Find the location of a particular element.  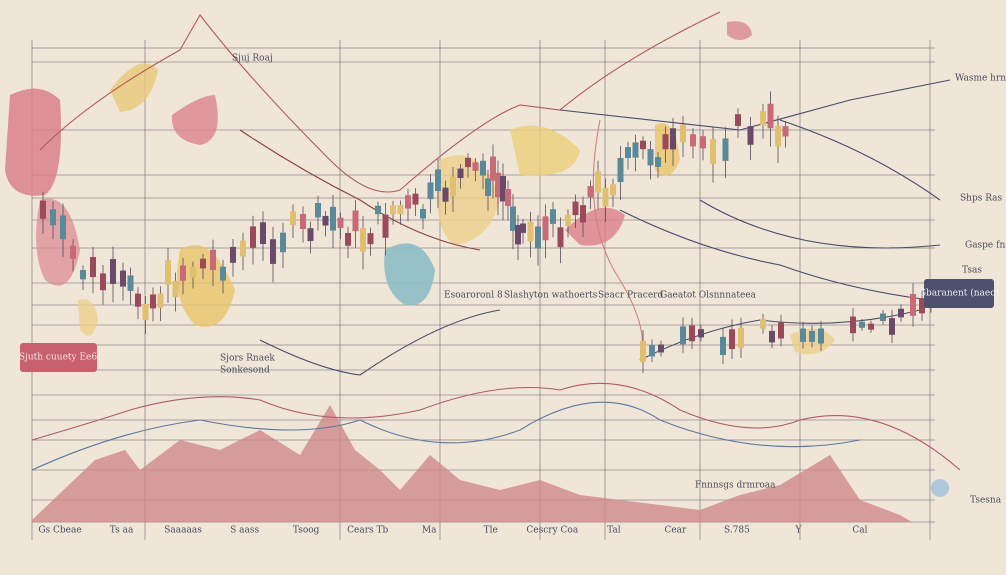

axis-label: Gs Cbeae is located at coordinates (59, 531).